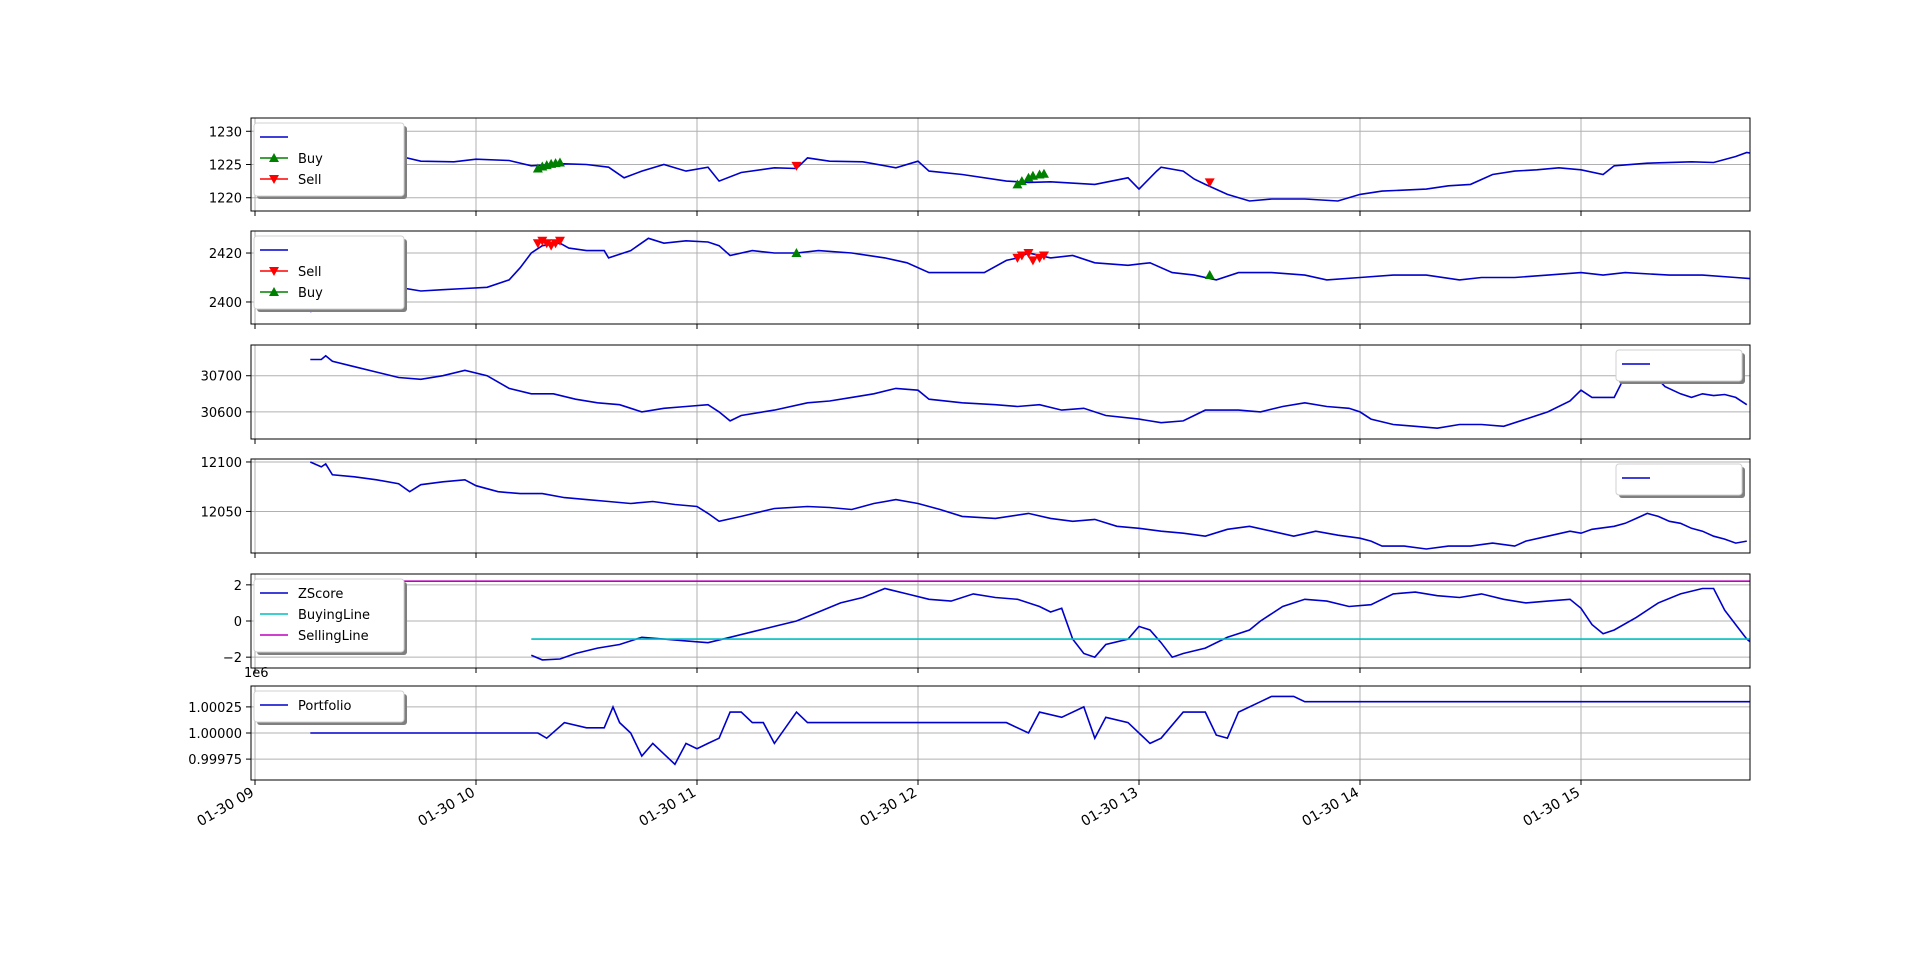  What do you see at coordinates (225, 199) in the screenshot?
I see `y-tick-label: 1220` at bounding box center [225, 199].